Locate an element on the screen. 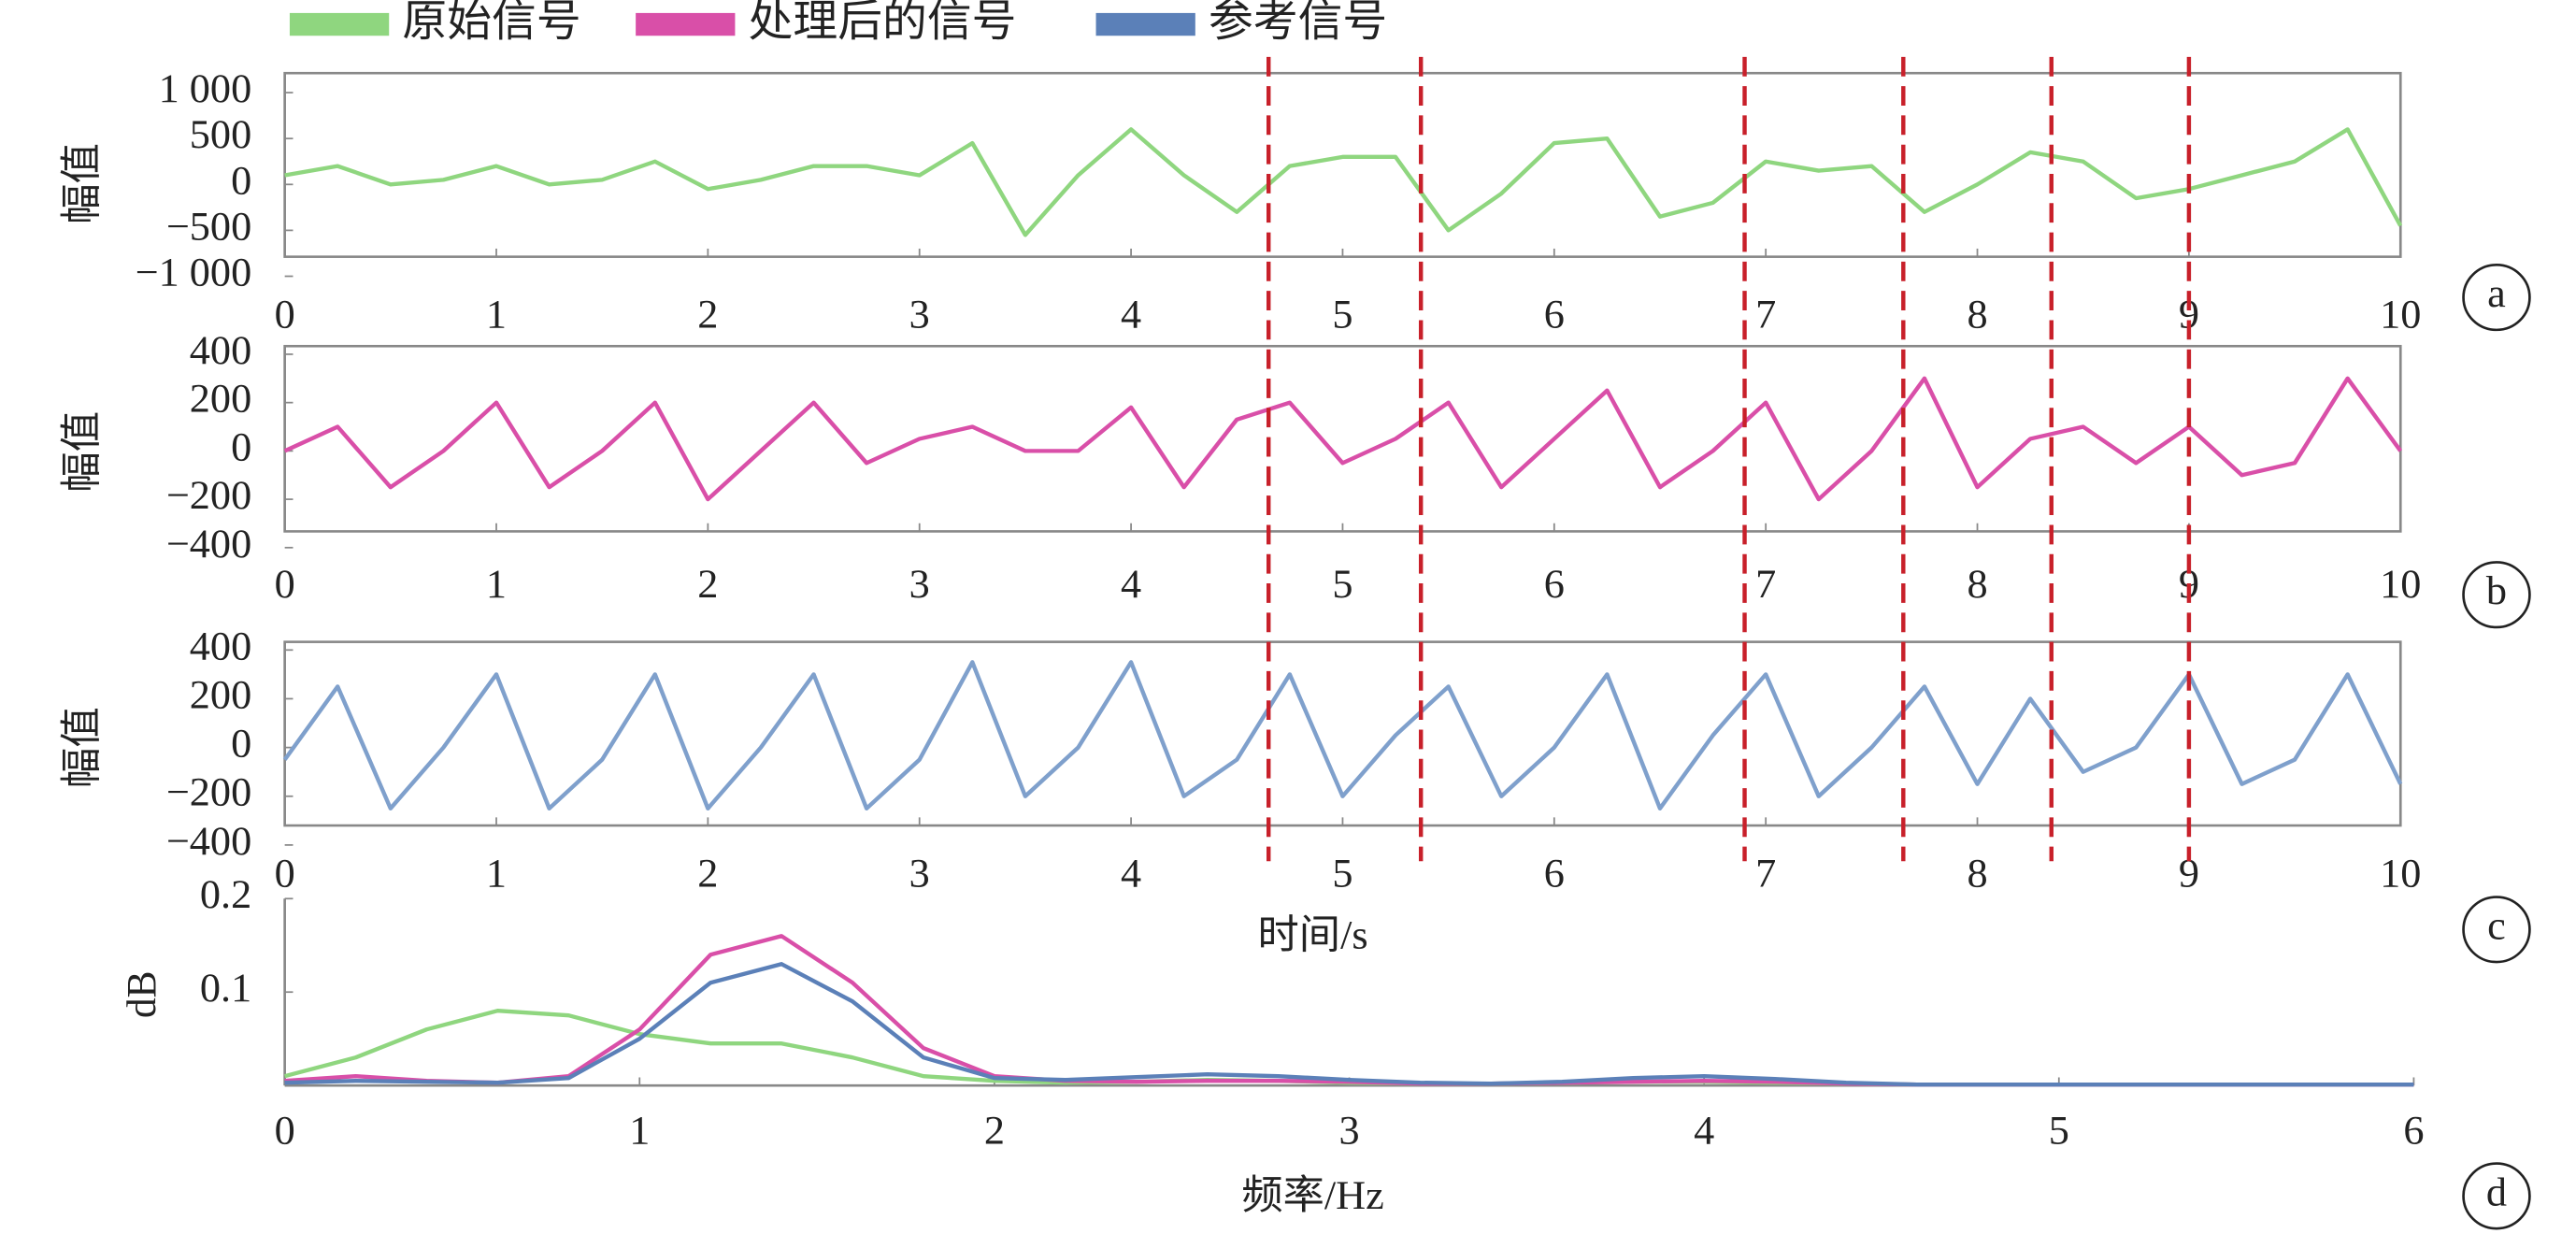  y-tick-label: 500 is located at coordinates (220, 136).